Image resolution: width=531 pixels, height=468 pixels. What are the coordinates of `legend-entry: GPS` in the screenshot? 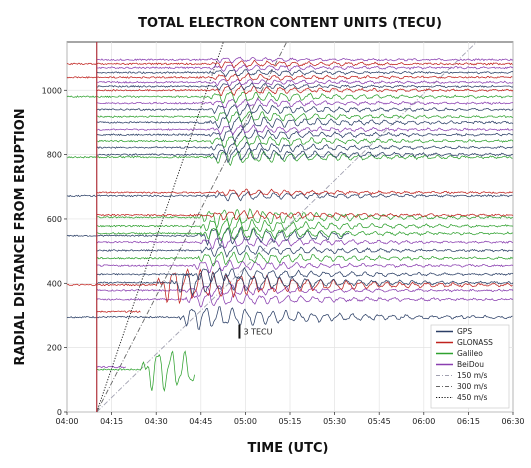 It's located at (464, 331).